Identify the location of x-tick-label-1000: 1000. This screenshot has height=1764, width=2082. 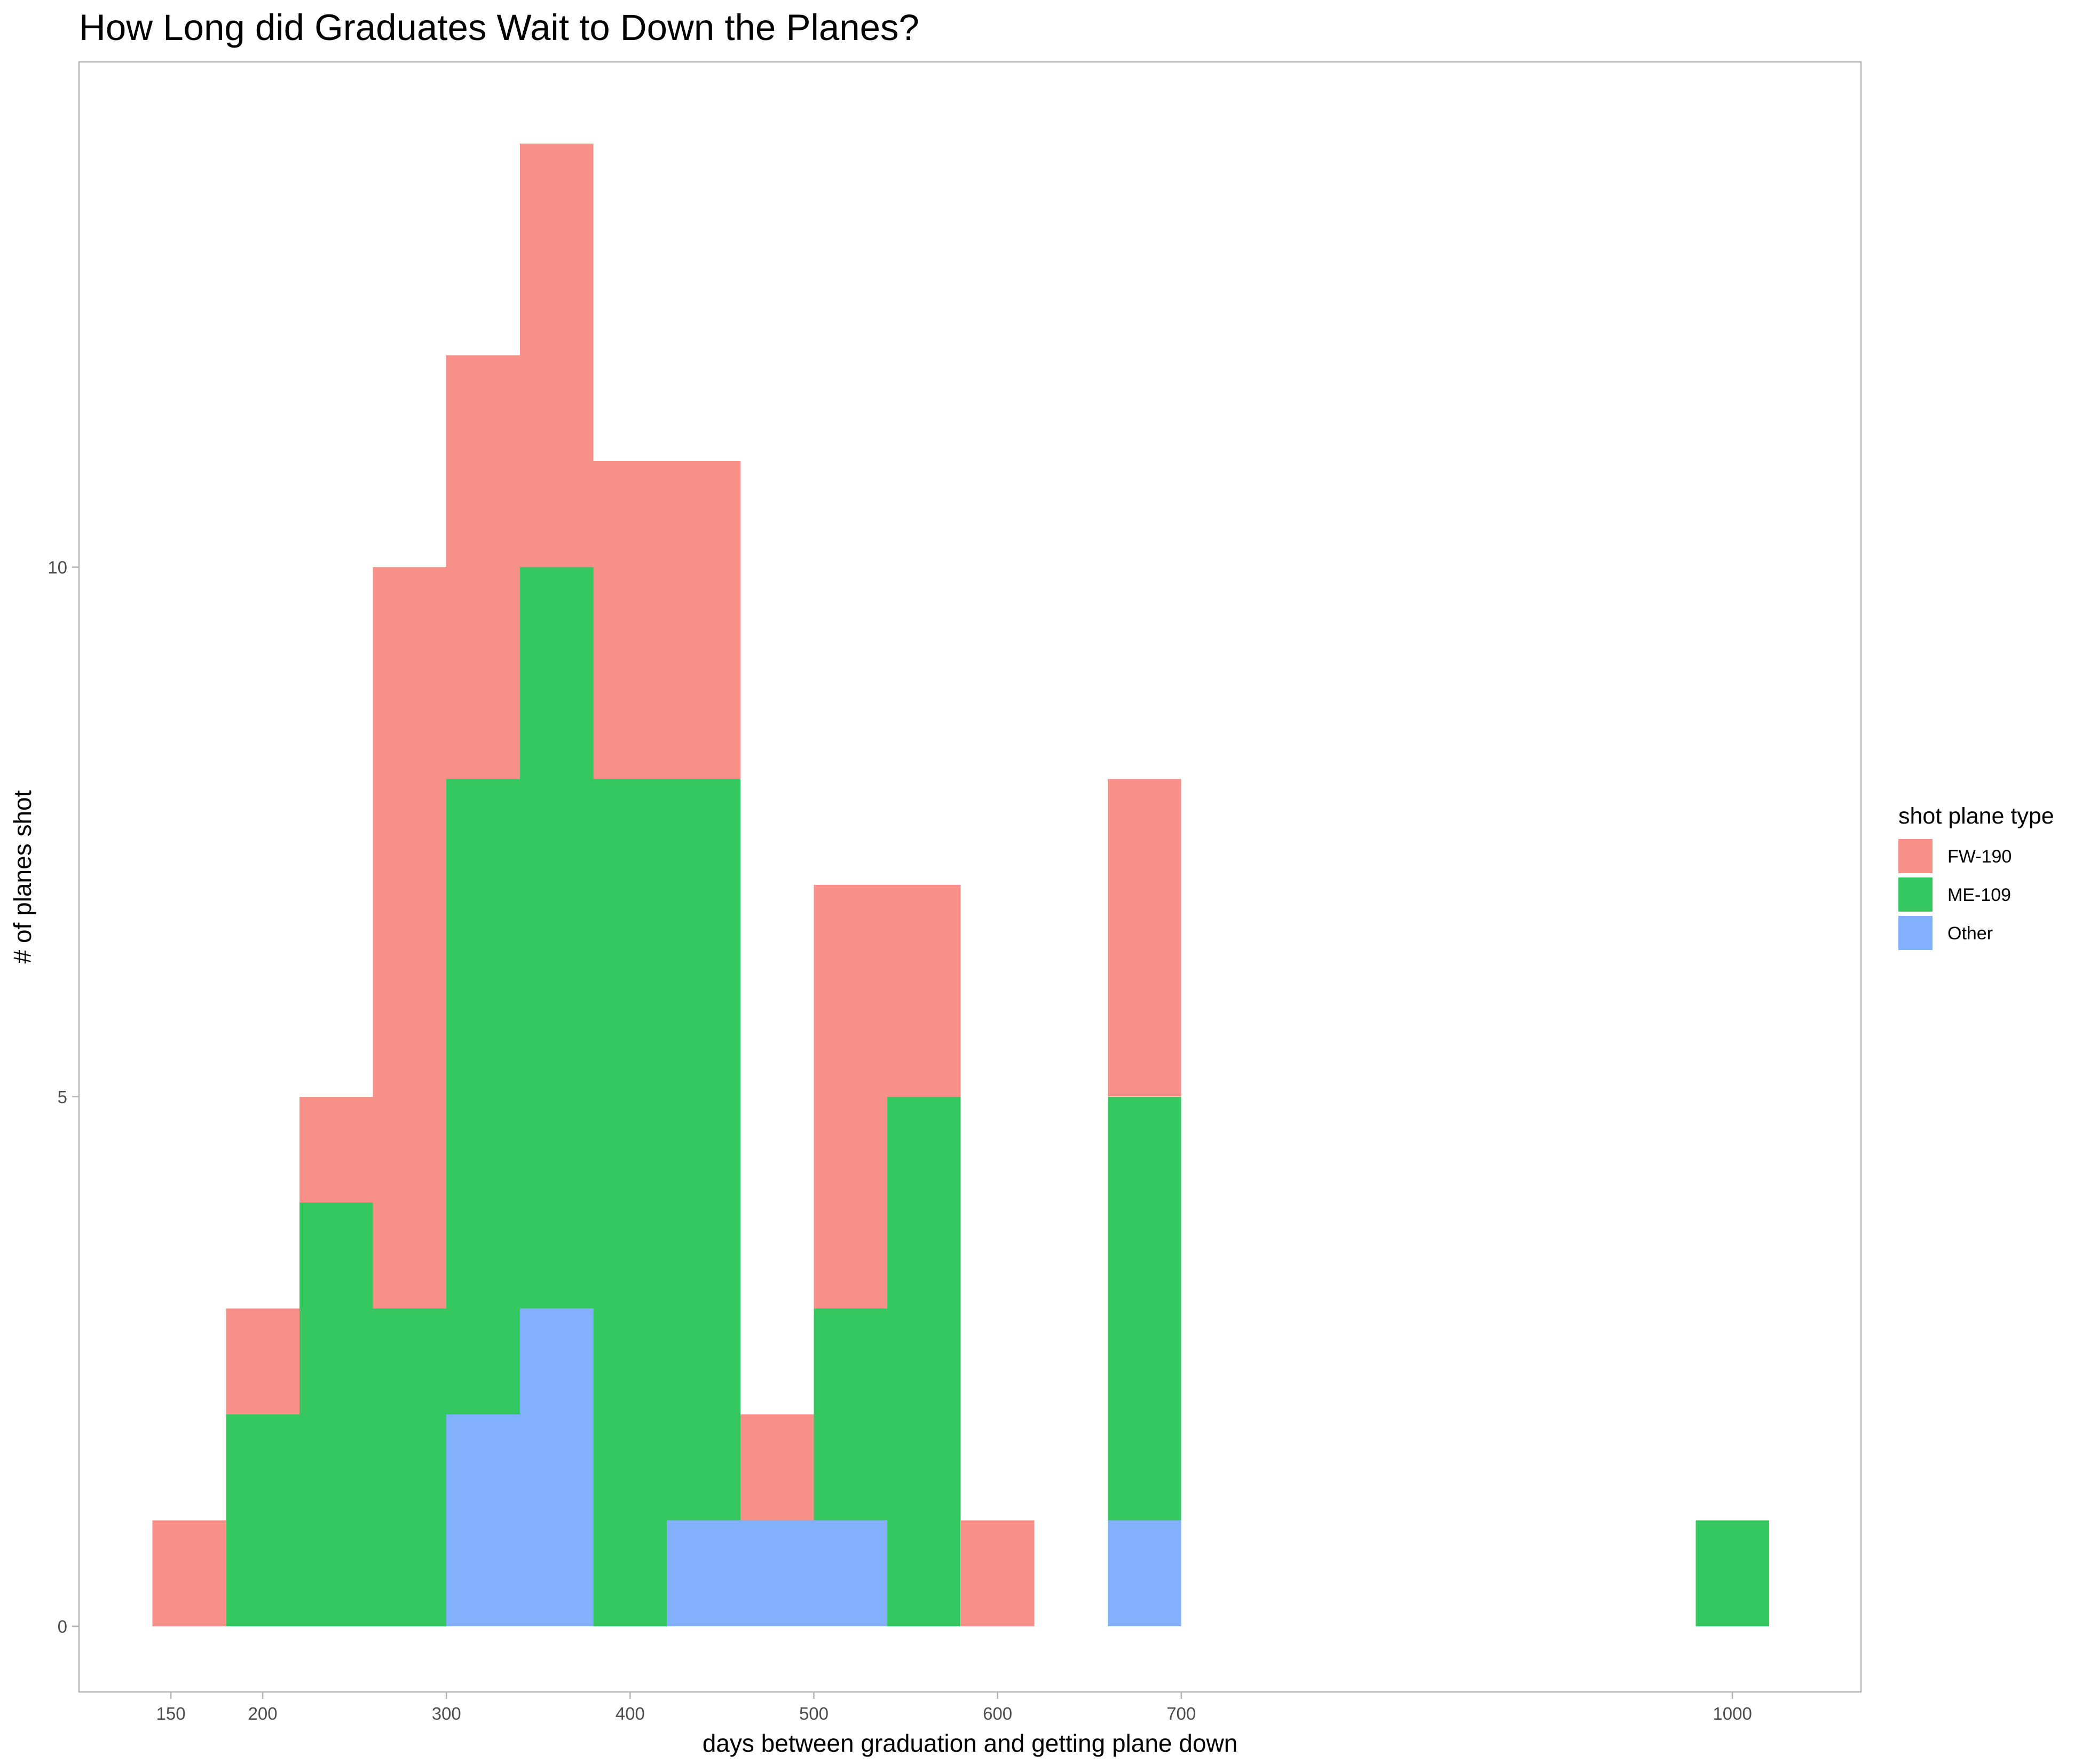
(1732, 1713).